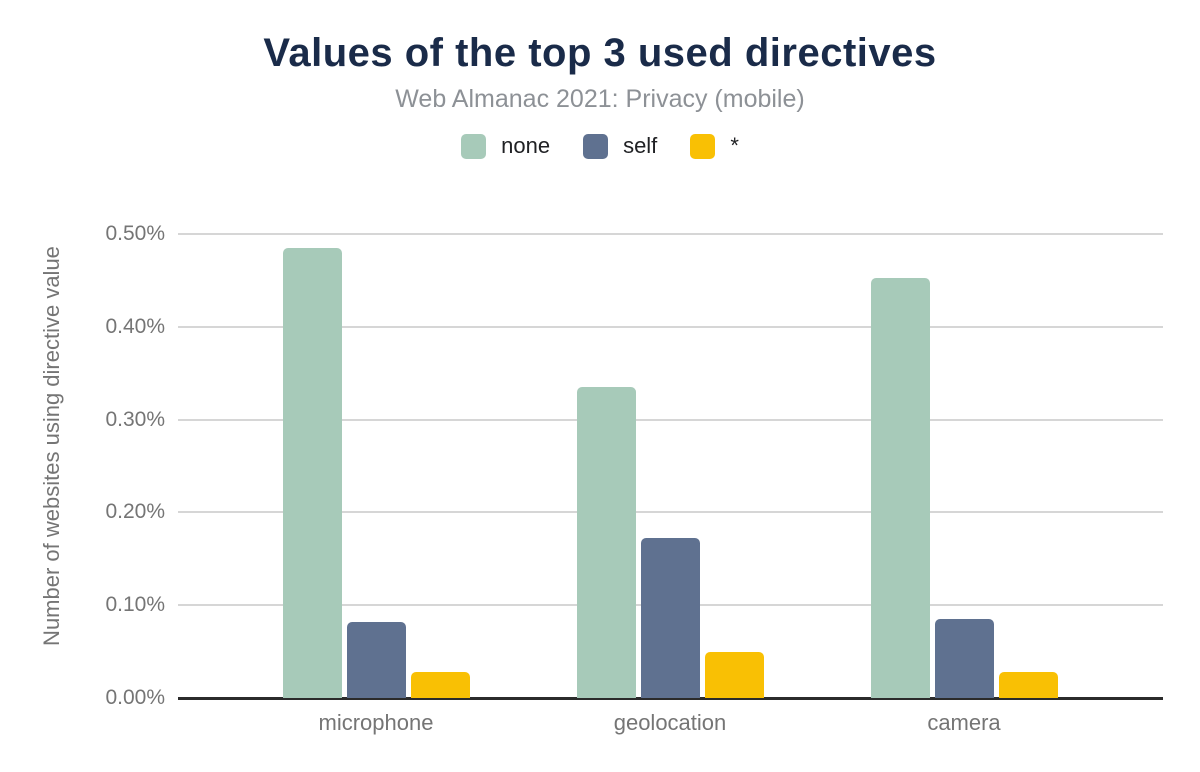  What do you see at coordinates (135, 233) in the screenshot?
I see `y-tick-label: 0.50%` at bounding box center [135, 233].